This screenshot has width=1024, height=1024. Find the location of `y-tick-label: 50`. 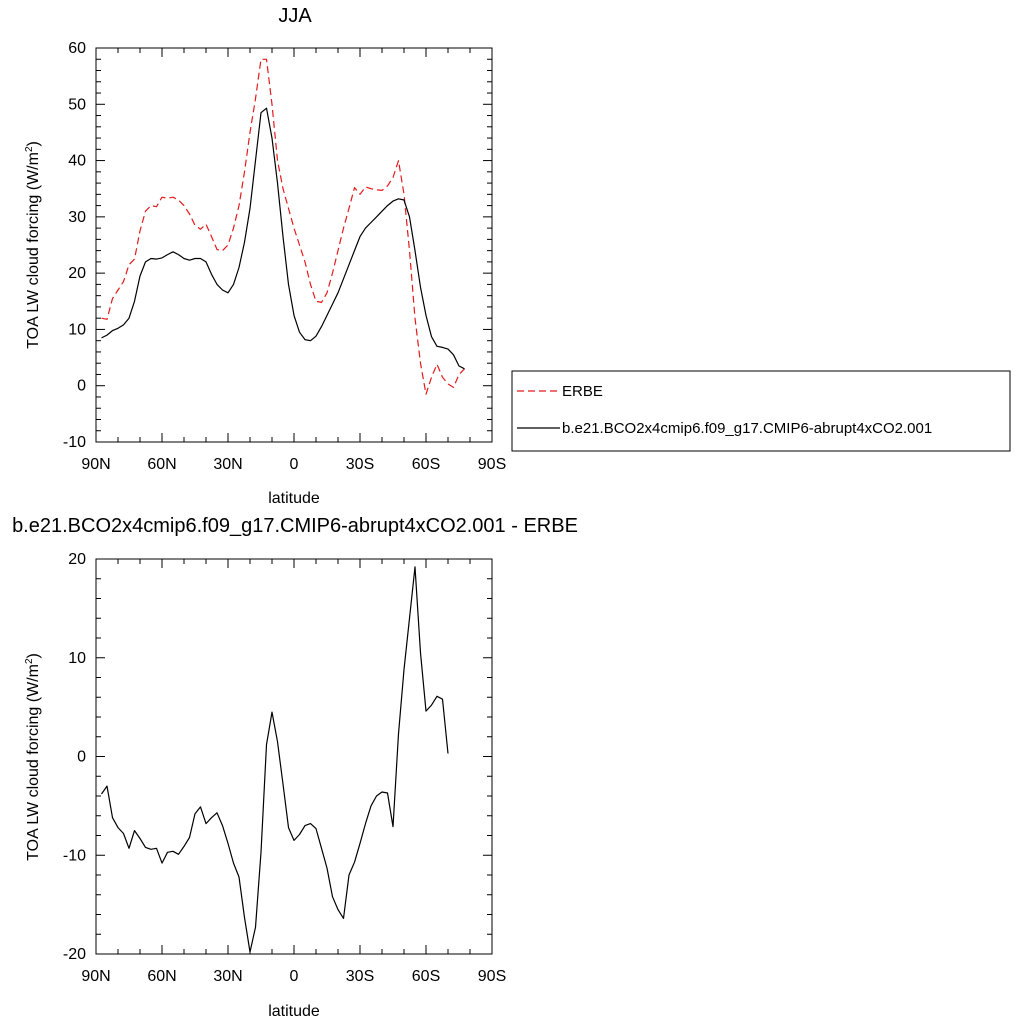

y-tick-label: 50 is located at coordinates (77, 104).